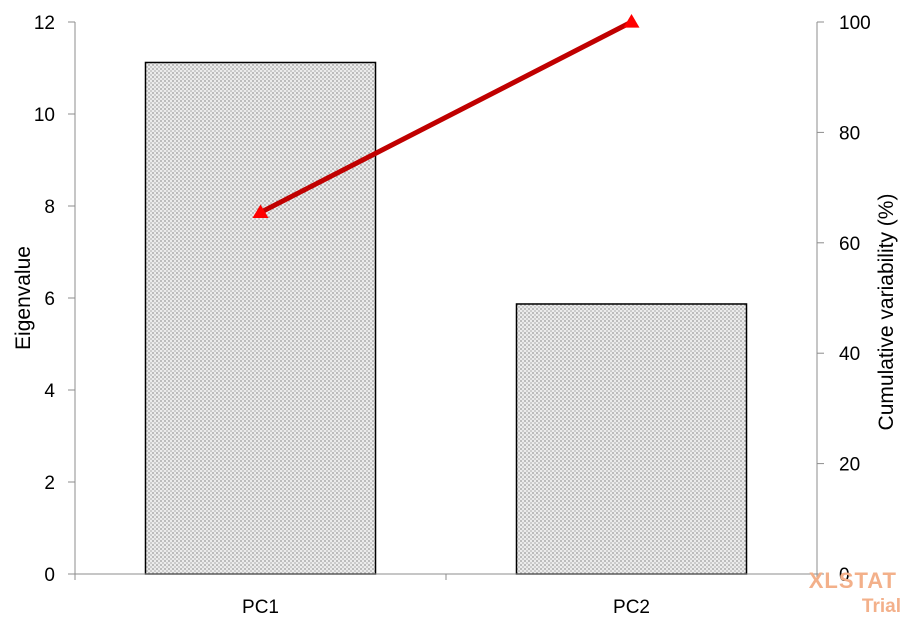 The image size is (901, 617). What do you see at coordinates (849, 354) in the screenshot?
I see `y-tick-label-right: 40` at bounding box center [849, 354].